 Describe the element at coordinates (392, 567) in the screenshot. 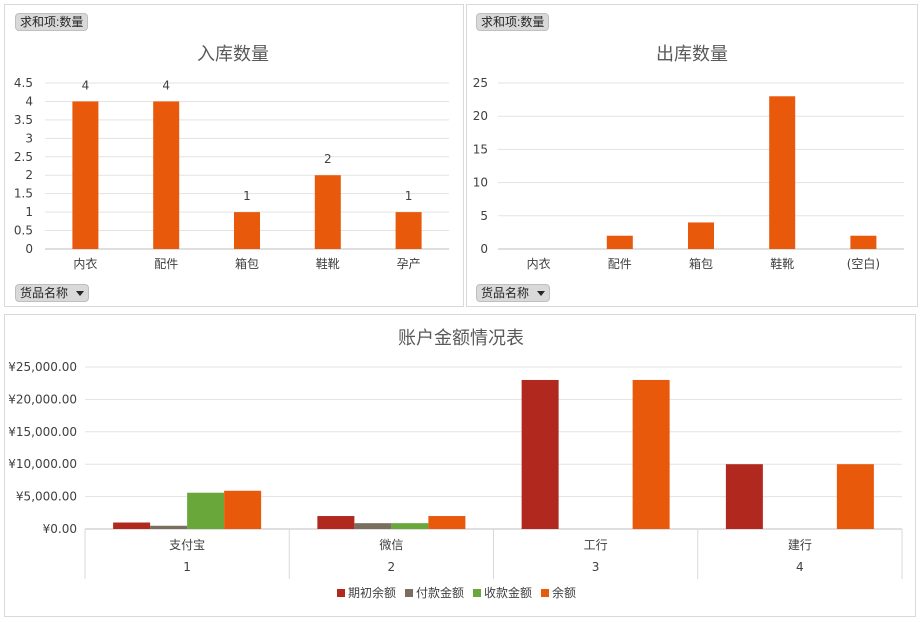

I see `x-subcategory-label: 2` at that location.